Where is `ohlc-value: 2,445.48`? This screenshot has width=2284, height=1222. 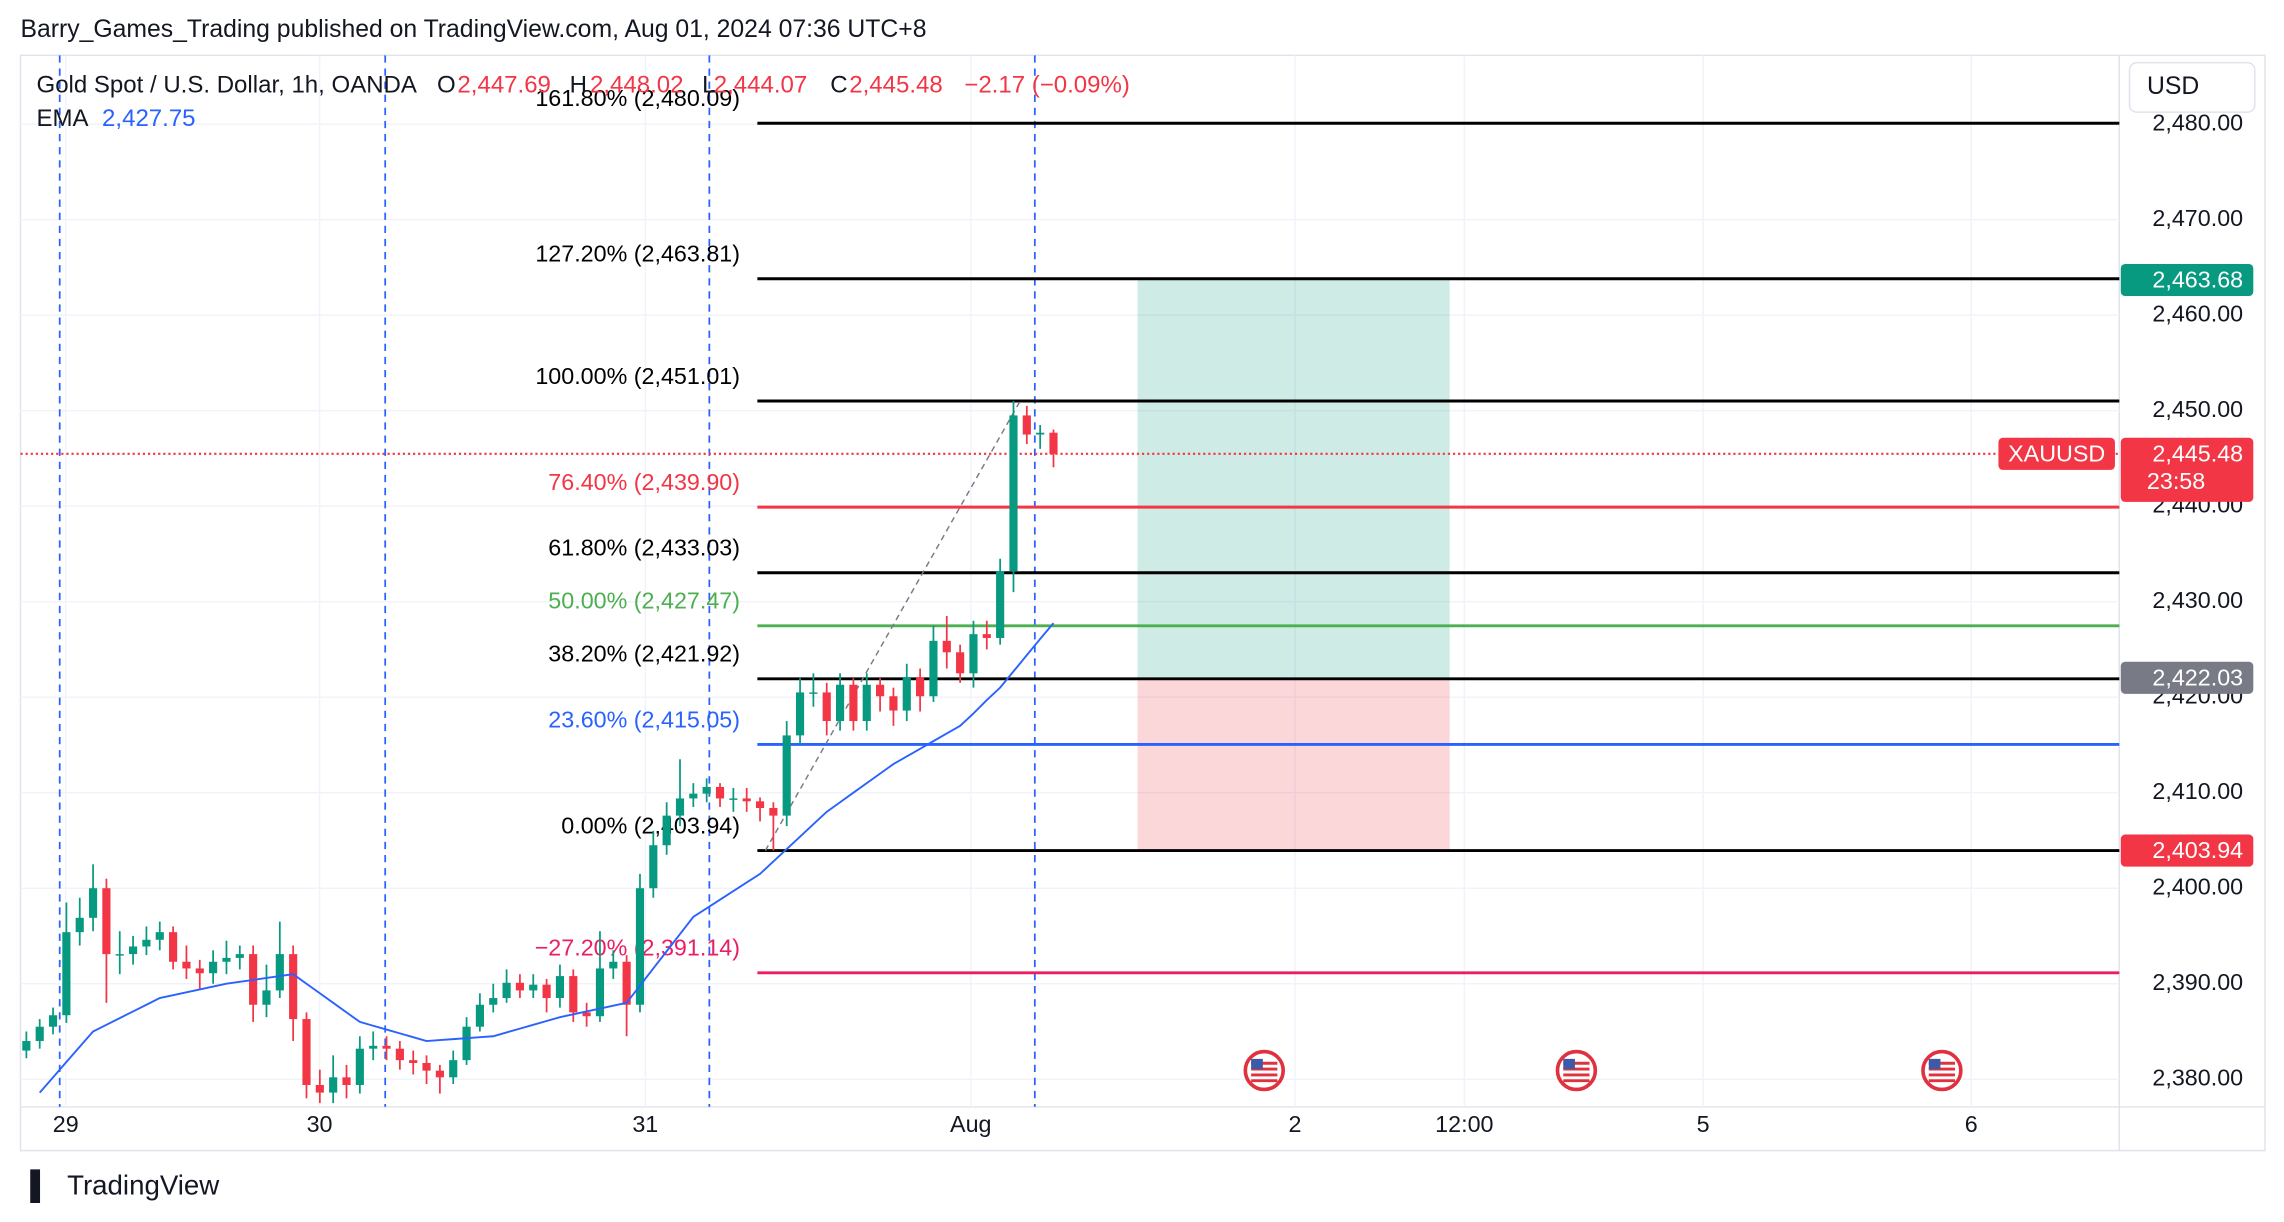 ohlc-value: 2,445.48 is located at coordinates (895, 84).